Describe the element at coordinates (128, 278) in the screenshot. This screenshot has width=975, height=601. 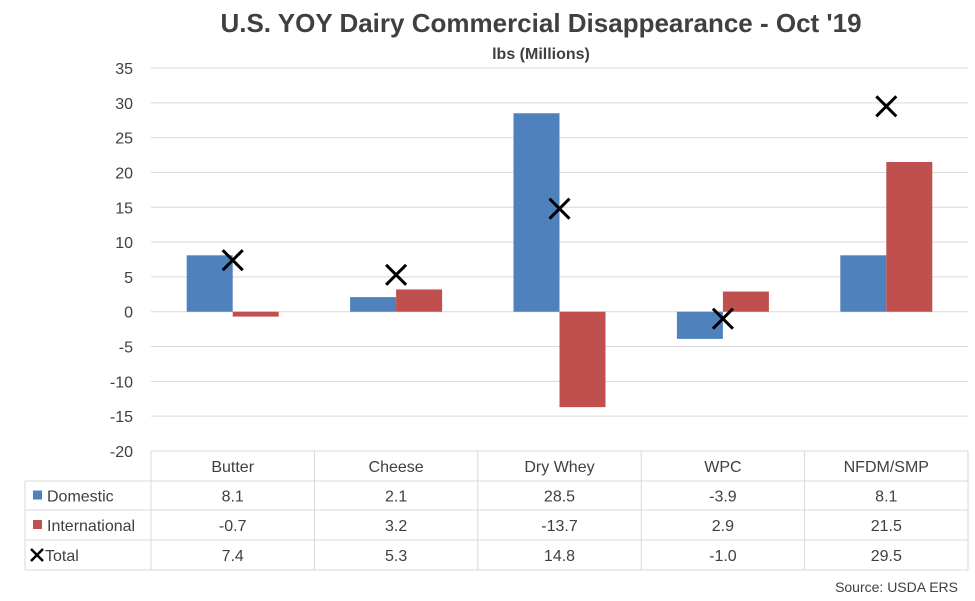
I see `y-tick-label: 5` at that location.